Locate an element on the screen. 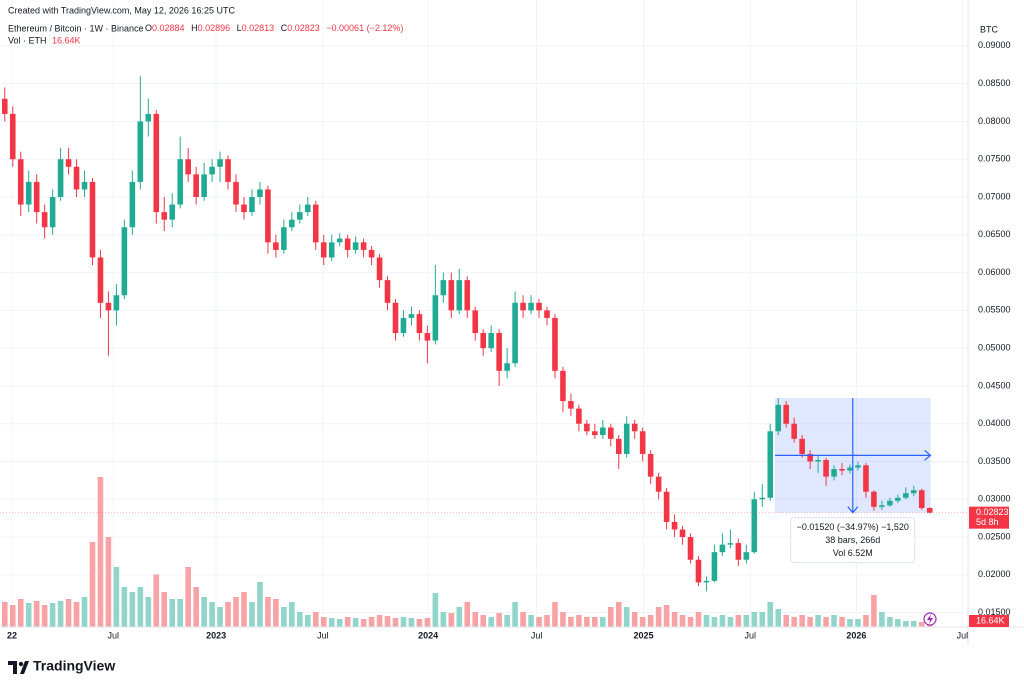 The width and height of the screenshot is (1024, 687). volume-title: Vol · ETH is located at coordinates (27, 40).